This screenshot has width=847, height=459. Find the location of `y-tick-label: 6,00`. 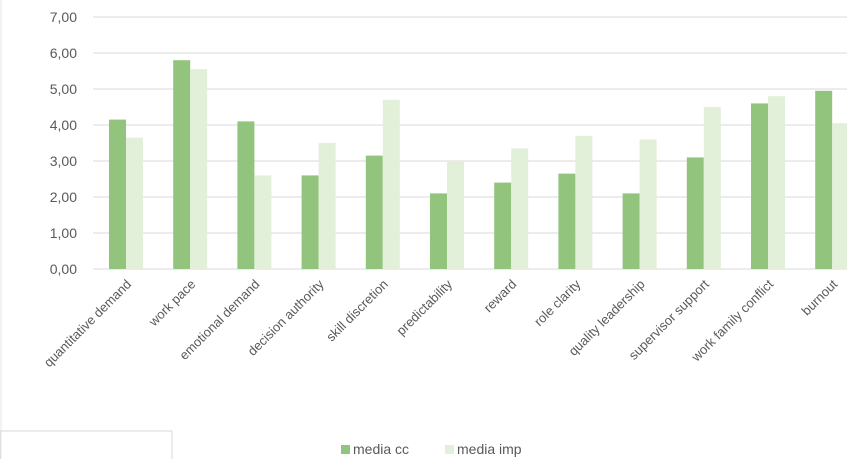

y-tick-label: 6,00 is located at coordinates (63, 53).